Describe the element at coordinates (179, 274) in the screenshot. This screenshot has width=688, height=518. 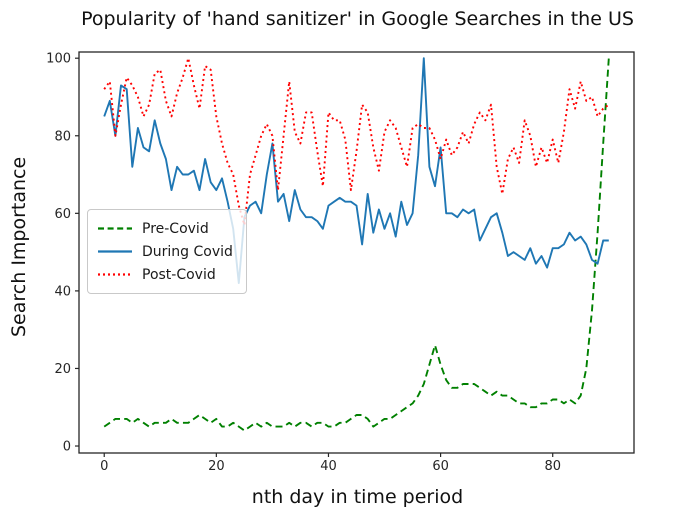
I see `legend-label: Post-Covid` at that location.